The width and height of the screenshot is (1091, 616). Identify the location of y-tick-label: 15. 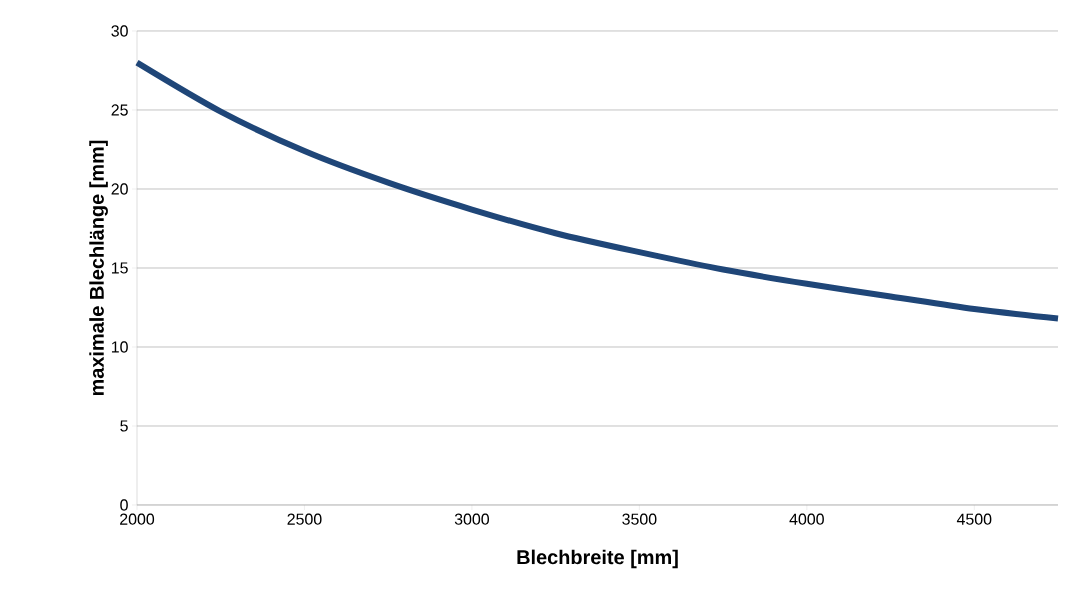
(119, 268).